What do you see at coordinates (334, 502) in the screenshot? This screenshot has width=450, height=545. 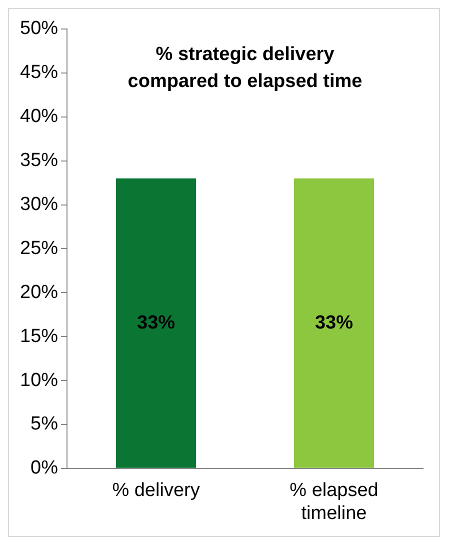 I see `x-tick-label: % elapsed timeline` at bounding box center [334, 502].